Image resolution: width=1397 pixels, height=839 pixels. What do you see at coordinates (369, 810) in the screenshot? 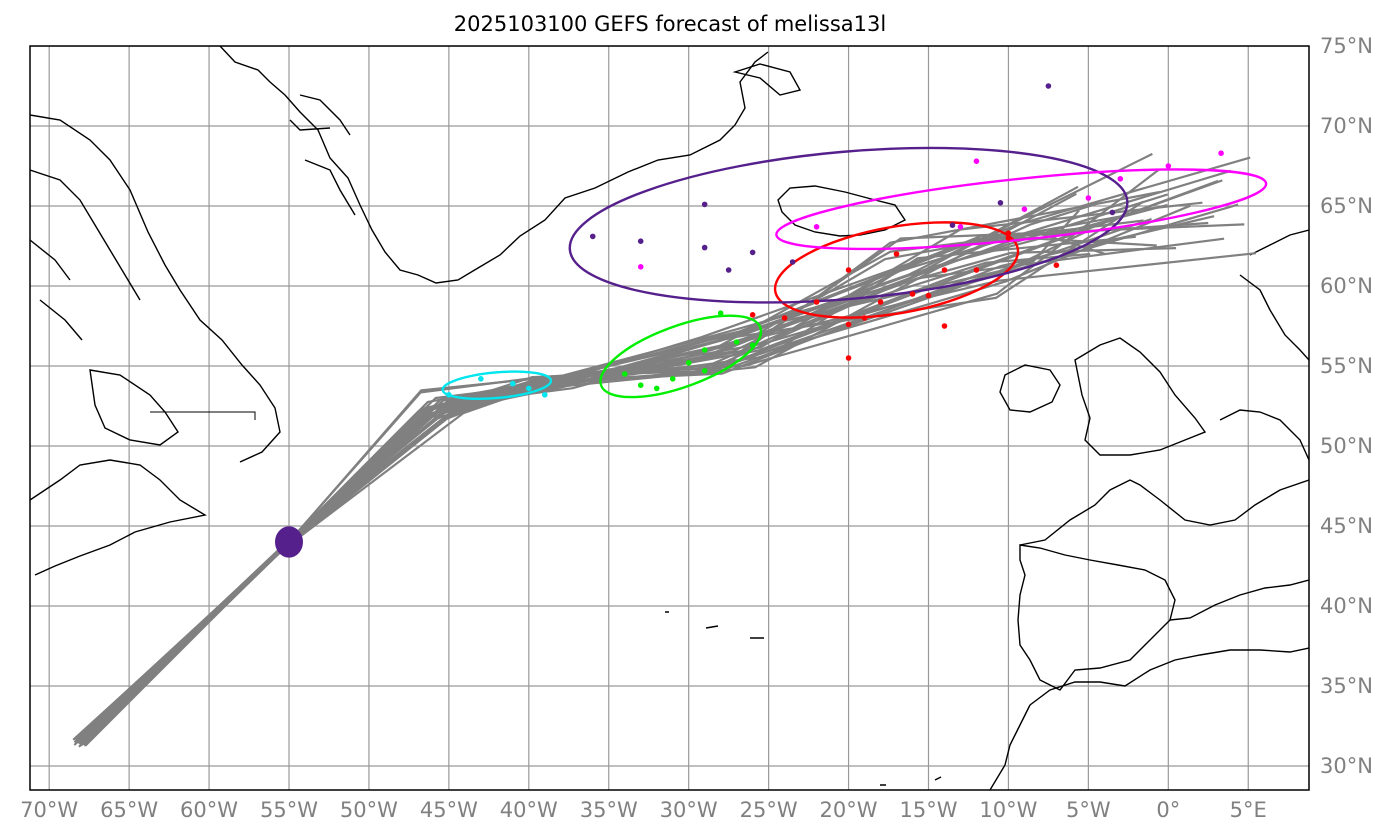
I see `lon-tick-label: 50°W` at bounding box center [369, 810].